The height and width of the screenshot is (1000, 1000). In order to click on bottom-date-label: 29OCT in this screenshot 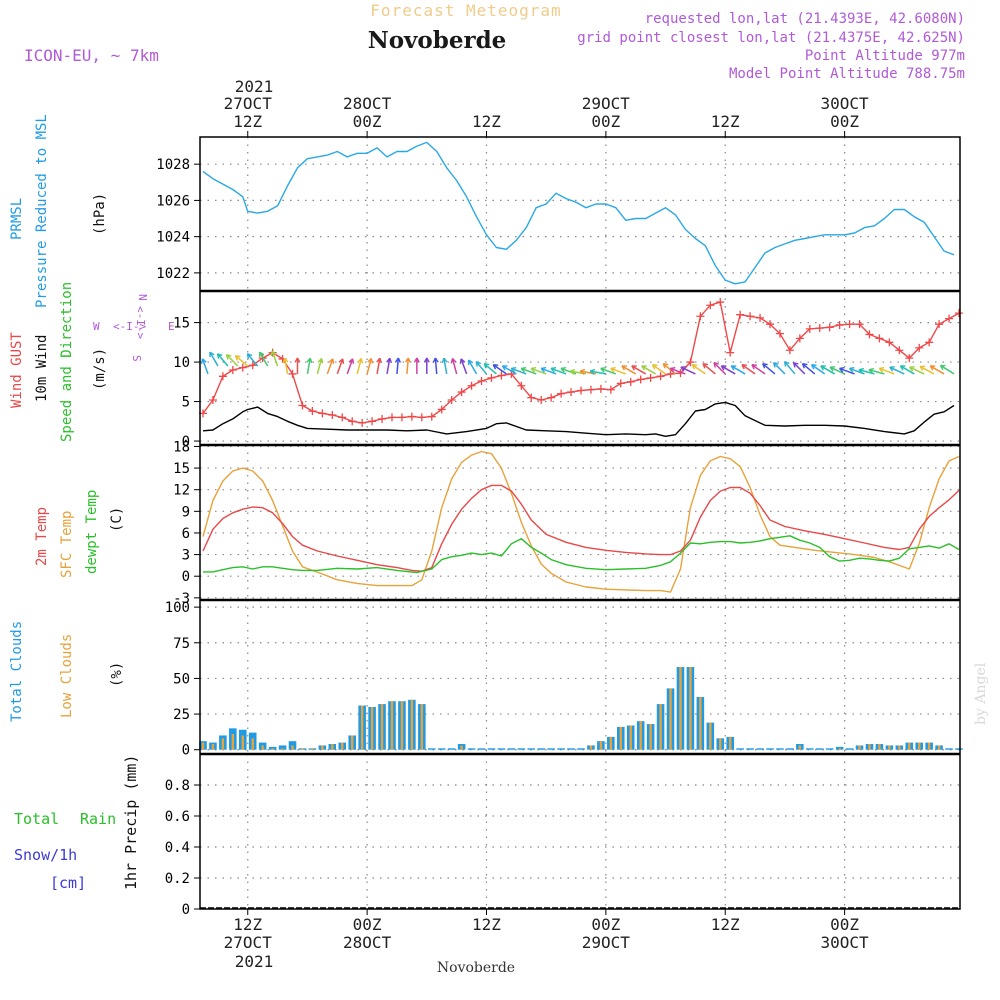, I will do `click(606, 942)`.